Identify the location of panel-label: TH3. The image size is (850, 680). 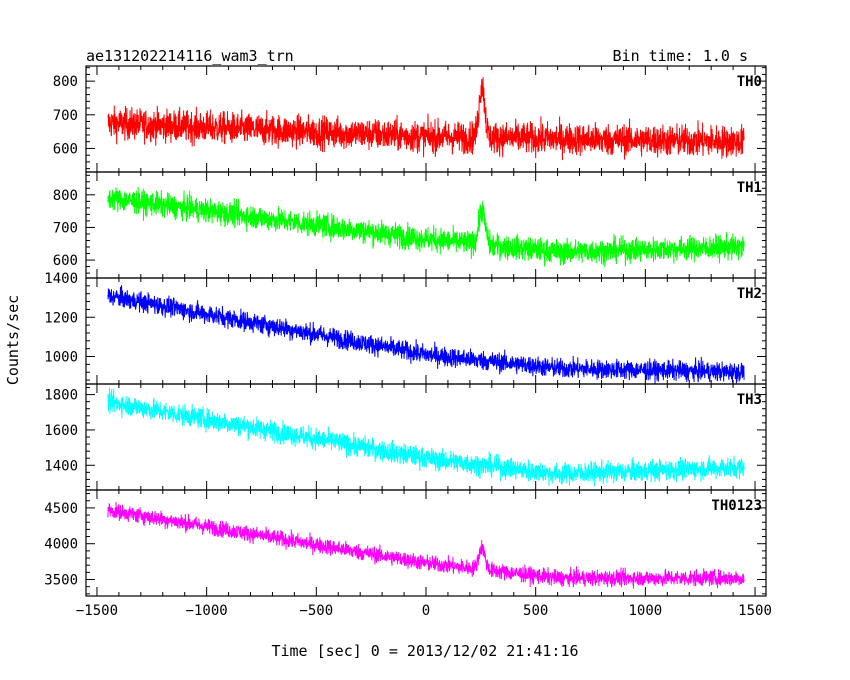
(749, 400).